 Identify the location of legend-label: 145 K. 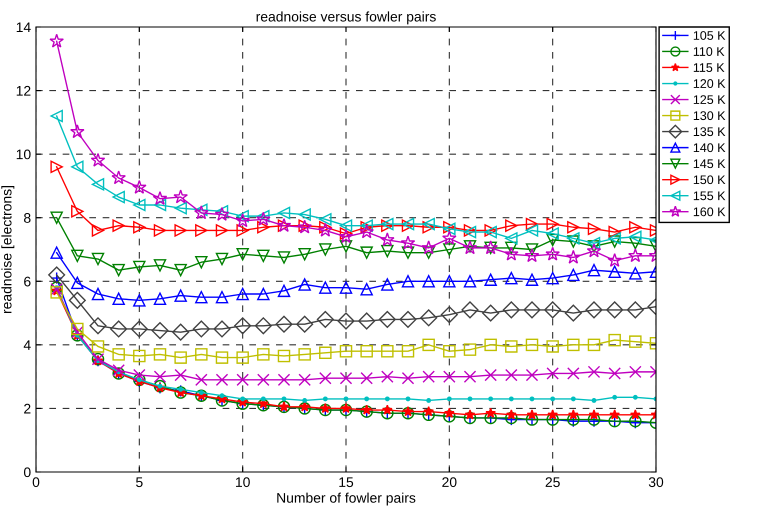
(710, 163).